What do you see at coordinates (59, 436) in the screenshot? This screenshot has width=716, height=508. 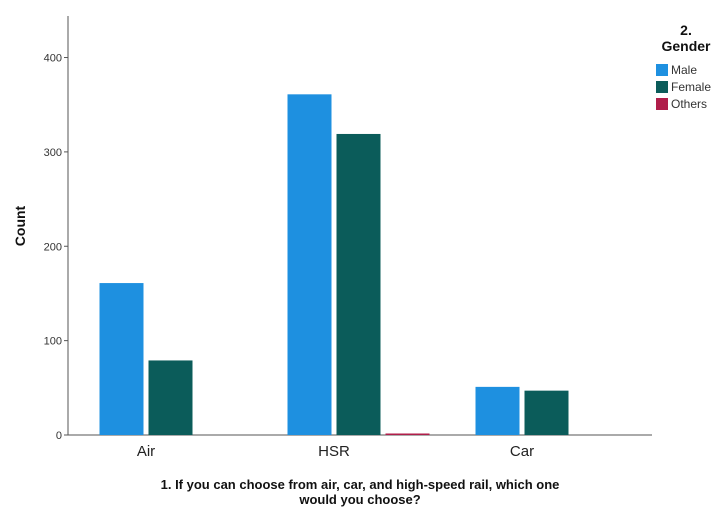 I see `y-tick-label: 0` at bounding box center [59, 436].